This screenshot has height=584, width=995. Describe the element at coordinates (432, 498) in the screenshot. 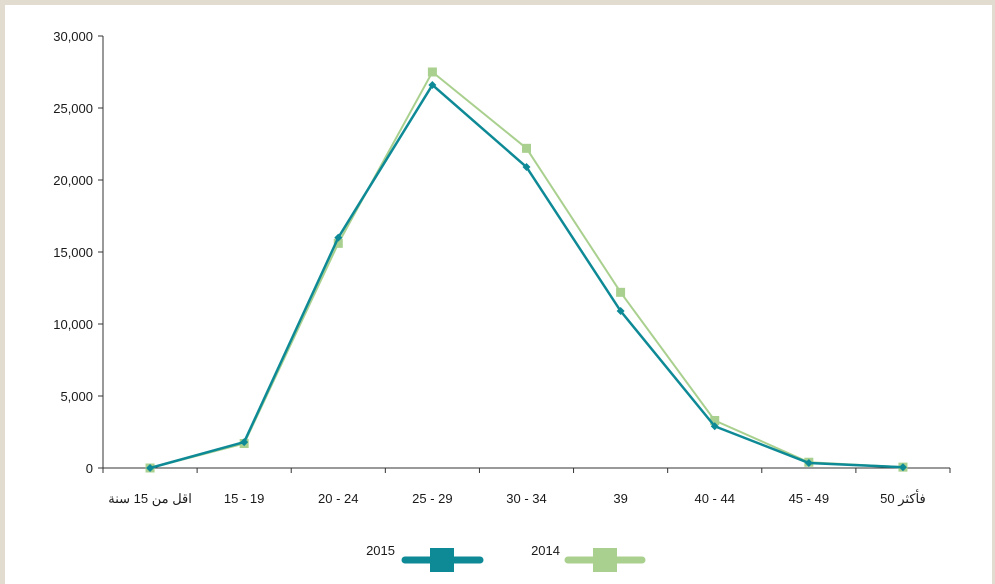

I see `x-tick-label: 25 - 29` at that location.